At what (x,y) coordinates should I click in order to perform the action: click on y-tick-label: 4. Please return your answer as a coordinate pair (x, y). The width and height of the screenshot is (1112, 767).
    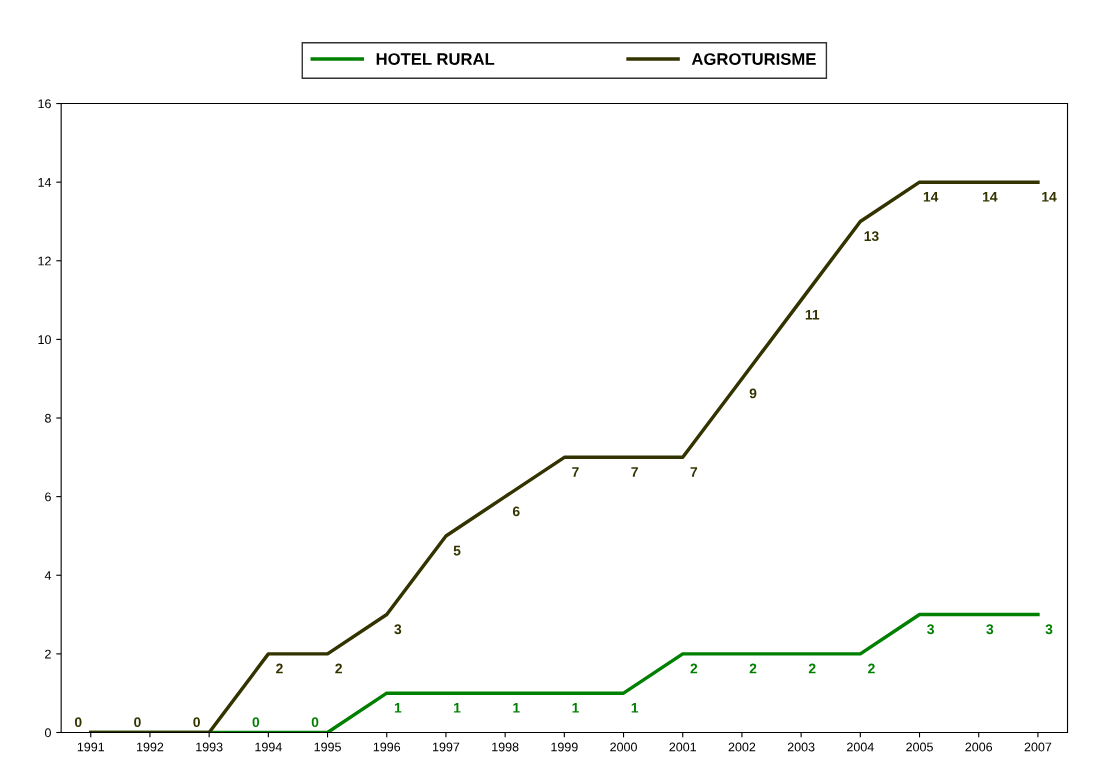
    Looking at the image, I should click on (48, 575).